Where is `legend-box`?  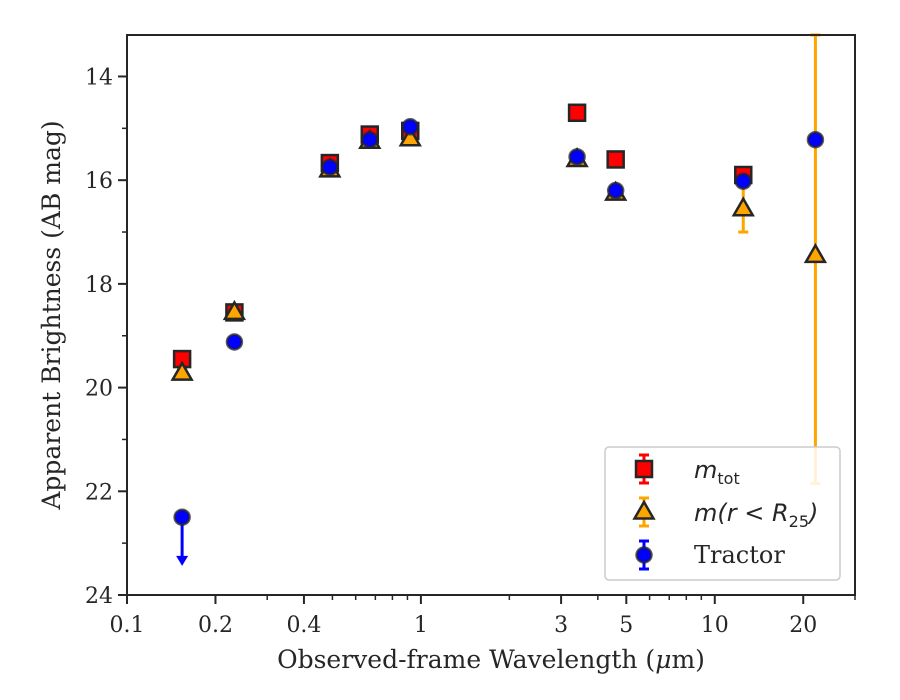
legend-box is located at coordinates (722, 513).